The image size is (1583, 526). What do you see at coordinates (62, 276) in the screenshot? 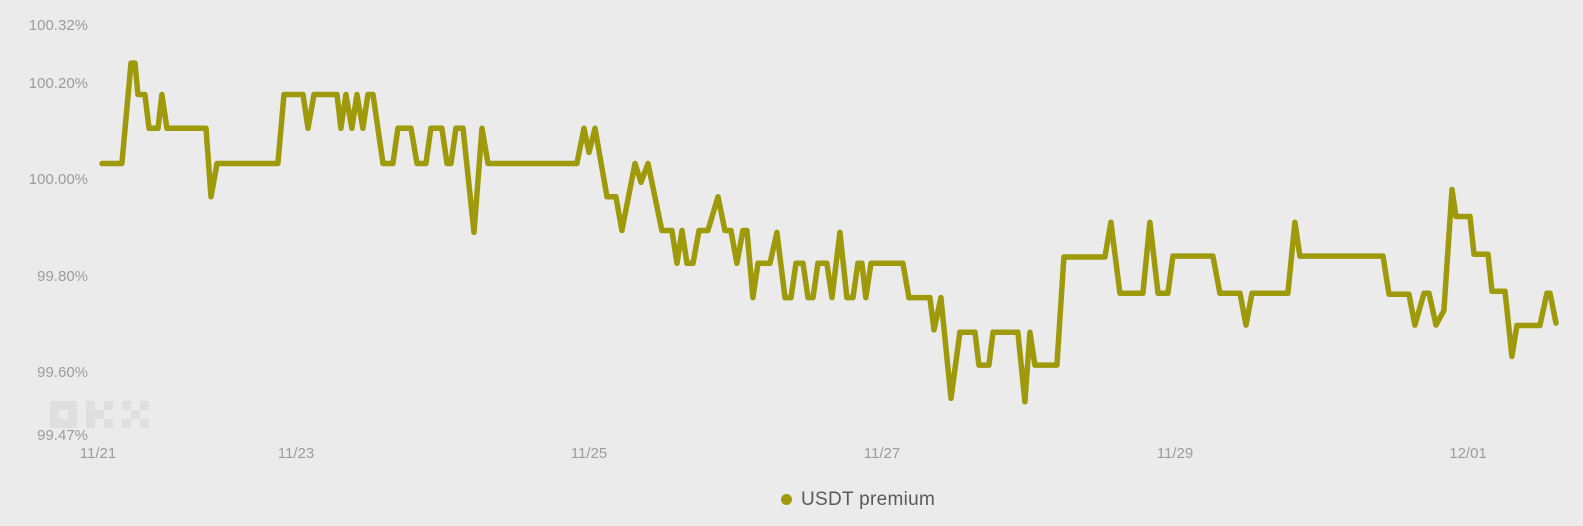
I see `y-axis-tick-label: 99.80%` at bounding box center [62, 276].